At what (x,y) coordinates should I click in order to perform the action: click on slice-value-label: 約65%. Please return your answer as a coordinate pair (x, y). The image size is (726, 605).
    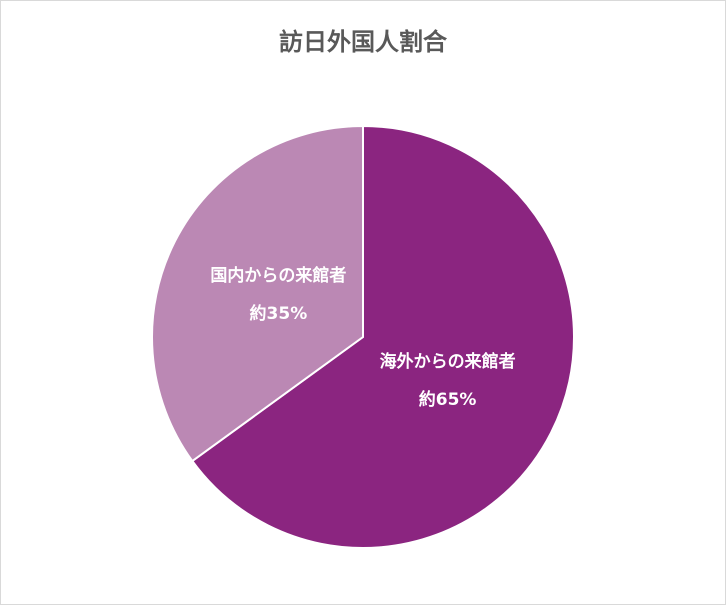
    Looking at the image, I should click on (448, 399).